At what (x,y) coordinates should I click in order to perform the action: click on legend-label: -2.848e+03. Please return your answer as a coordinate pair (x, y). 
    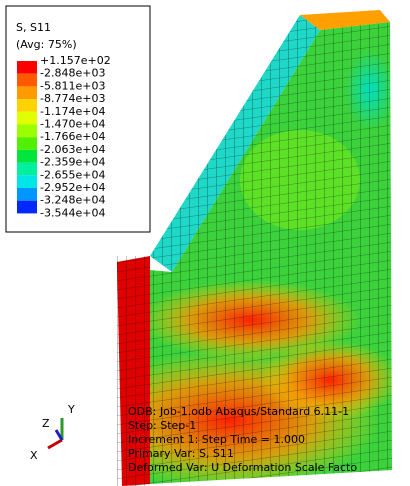
    Looking at the image, I should click on (72, 73).